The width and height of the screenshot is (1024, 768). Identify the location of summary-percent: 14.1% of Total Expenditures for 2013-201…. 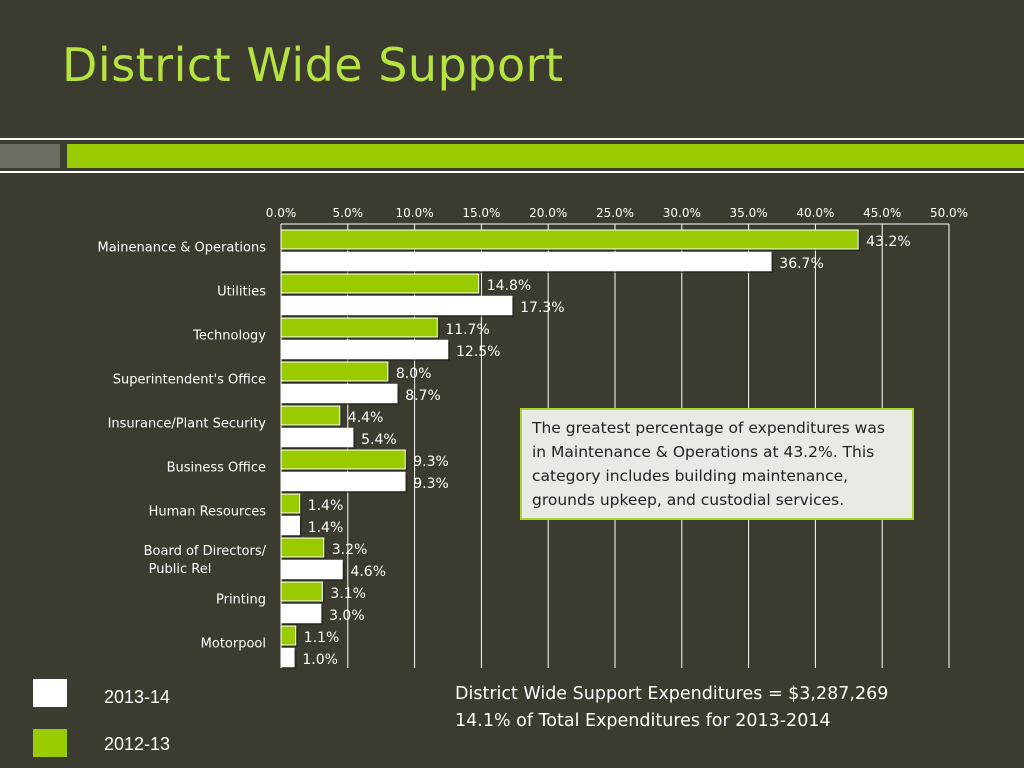
(643, 721).